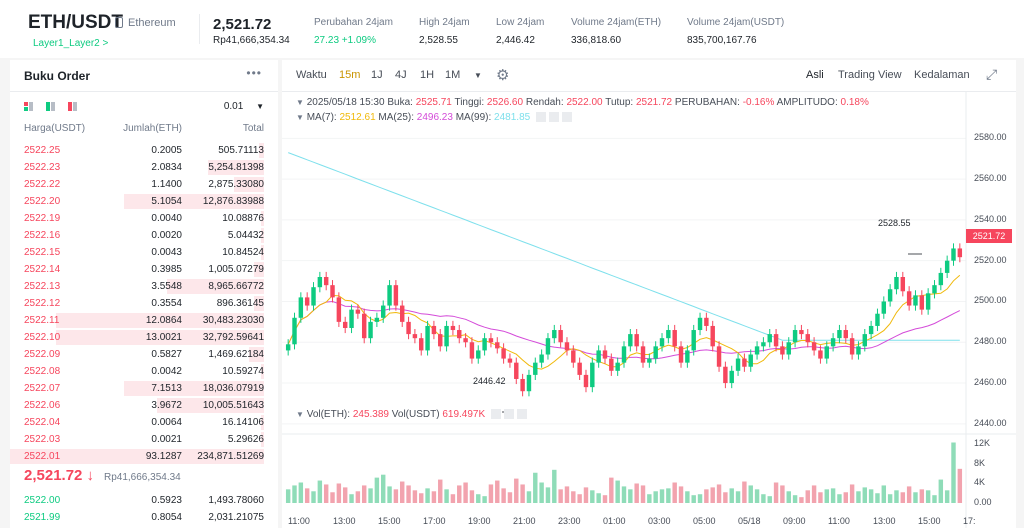  I want to click on category-tag: Layer1_Layer2 >, so click(71, 43).